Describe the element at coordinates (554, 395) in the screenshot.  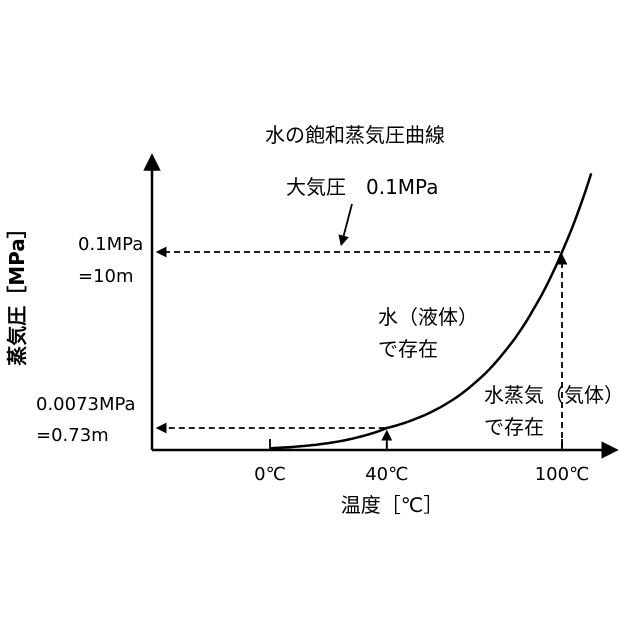
I see `gas-region-line1: 水蒸気（気体）` at that location.